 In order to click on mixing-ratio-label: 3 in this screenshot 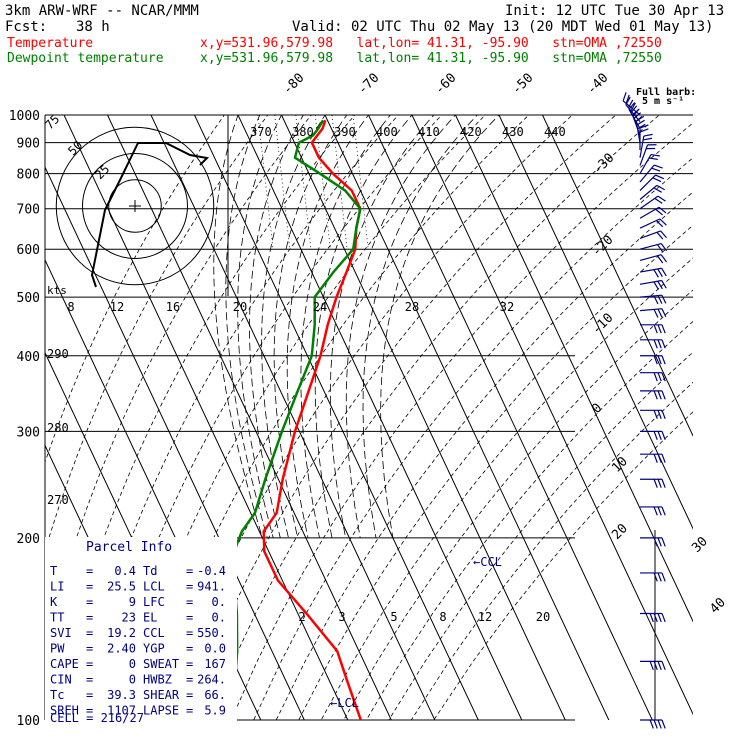, I will do `click(341, 617)`.